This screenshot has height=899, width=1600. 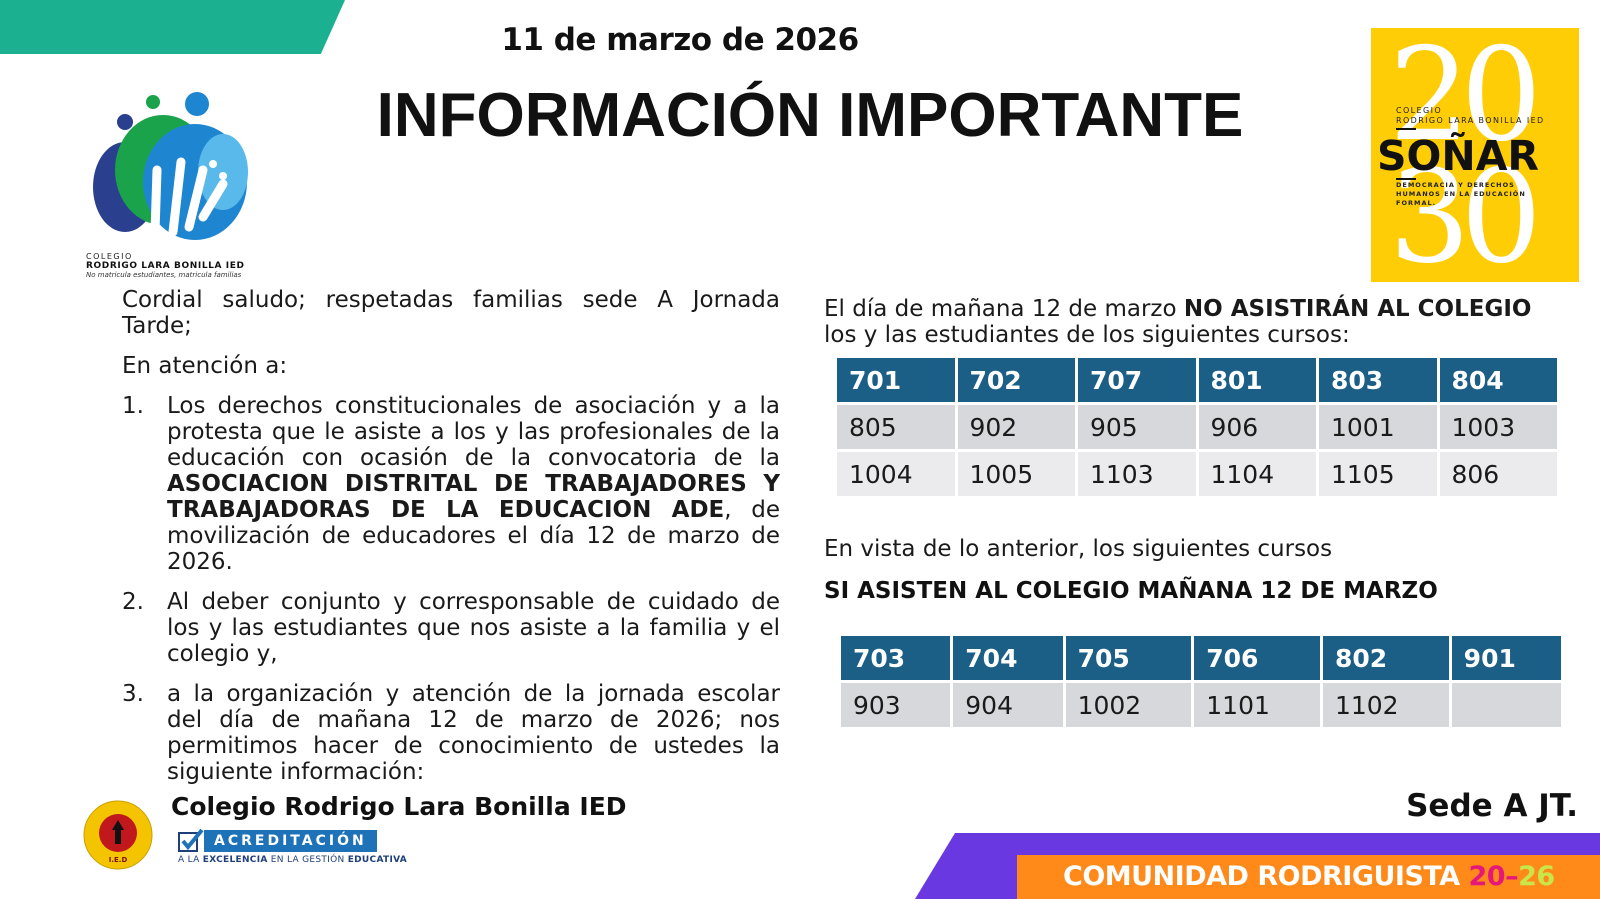 I want to click on table-cell: 1002, so click(x=1128, y=705).